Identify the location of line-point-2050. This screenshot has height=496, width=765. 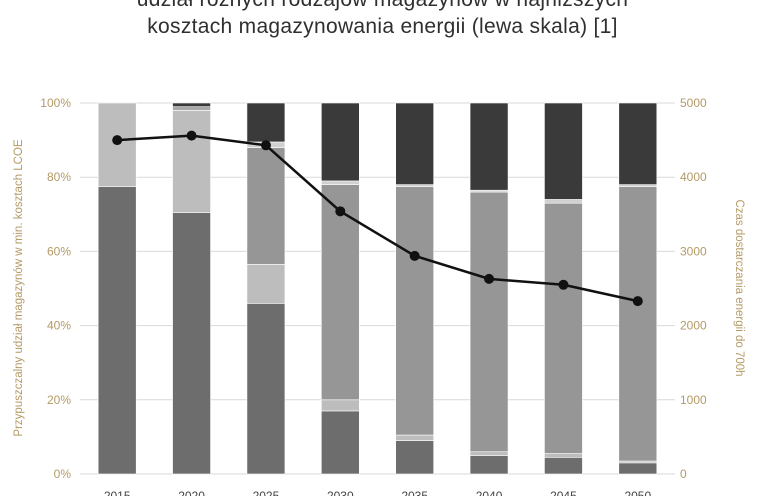
(637, 301).